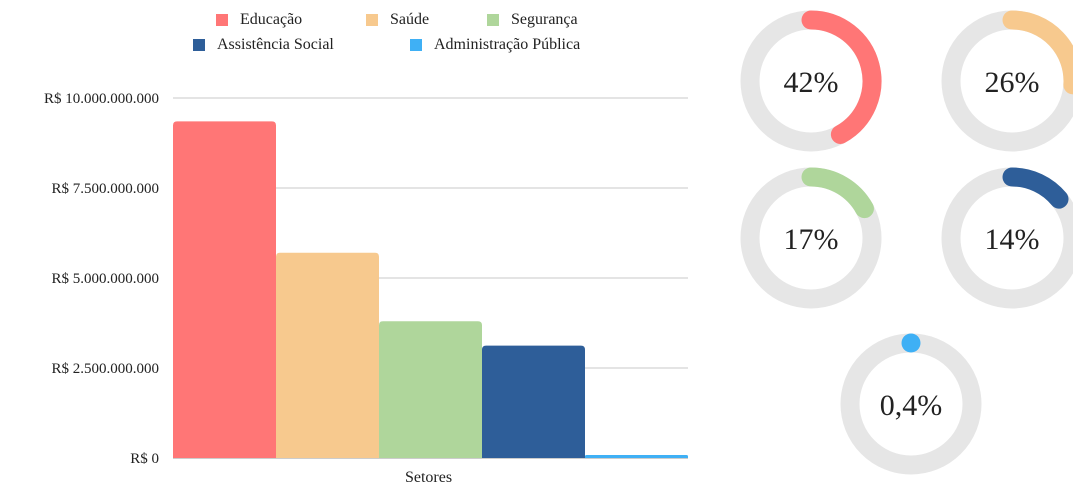 The width and height of the screenshot is (1073, 484). Describe the element at coordinates (811, 82) in the screenshot. I see `gauge-label: 42%` at that location.